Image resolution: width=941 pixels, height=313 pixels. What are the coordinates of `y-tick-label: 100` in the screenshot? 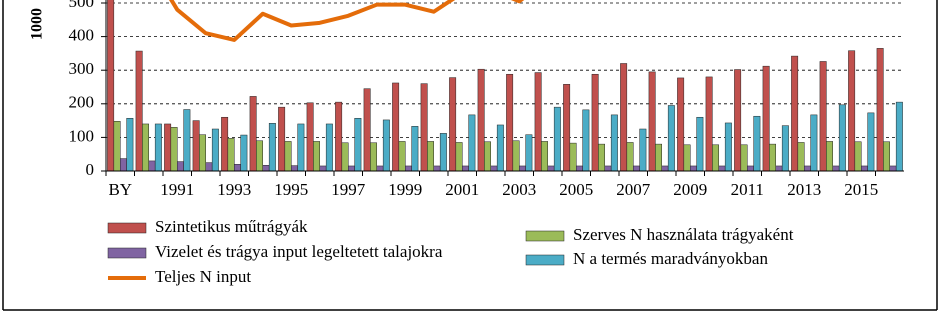 It's located at (82, 135).